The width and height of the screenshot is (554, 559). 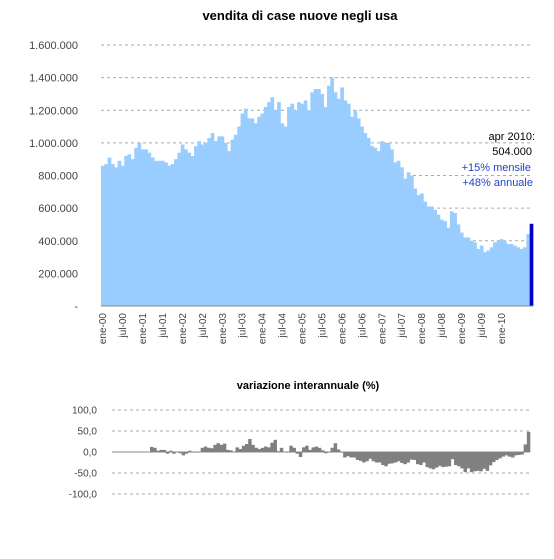 What do you see at coordinates (223, 329) in the screenshot?
I see `main-x-tick-label: ene-03` at bounding box center [223, 329].